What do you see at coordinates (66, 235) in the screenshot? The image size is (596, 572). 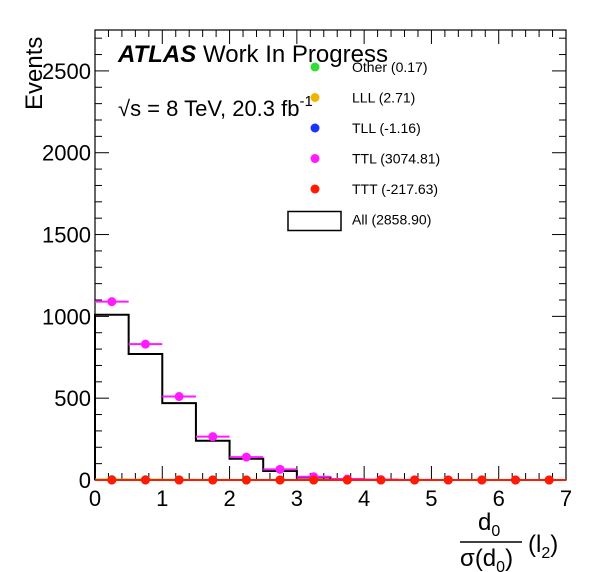 I see `y-tick-label: 1500` at bounding box center [66, 235].